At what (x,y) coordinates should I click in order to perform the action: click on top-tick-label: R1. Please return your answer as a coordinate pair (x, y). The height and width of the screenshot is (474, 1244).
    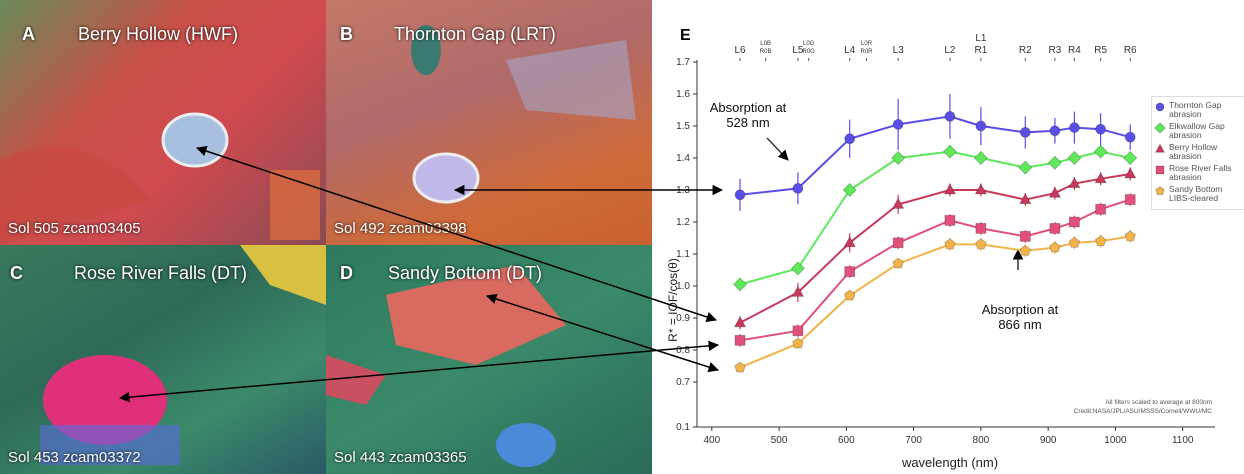
    Looking at the image, I should click on (980, 50).